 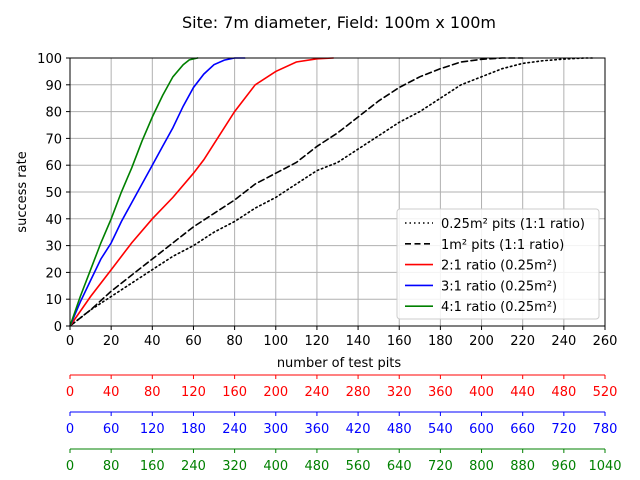 I want to click on x-tick-label: 40, so click(x=152, y=341).